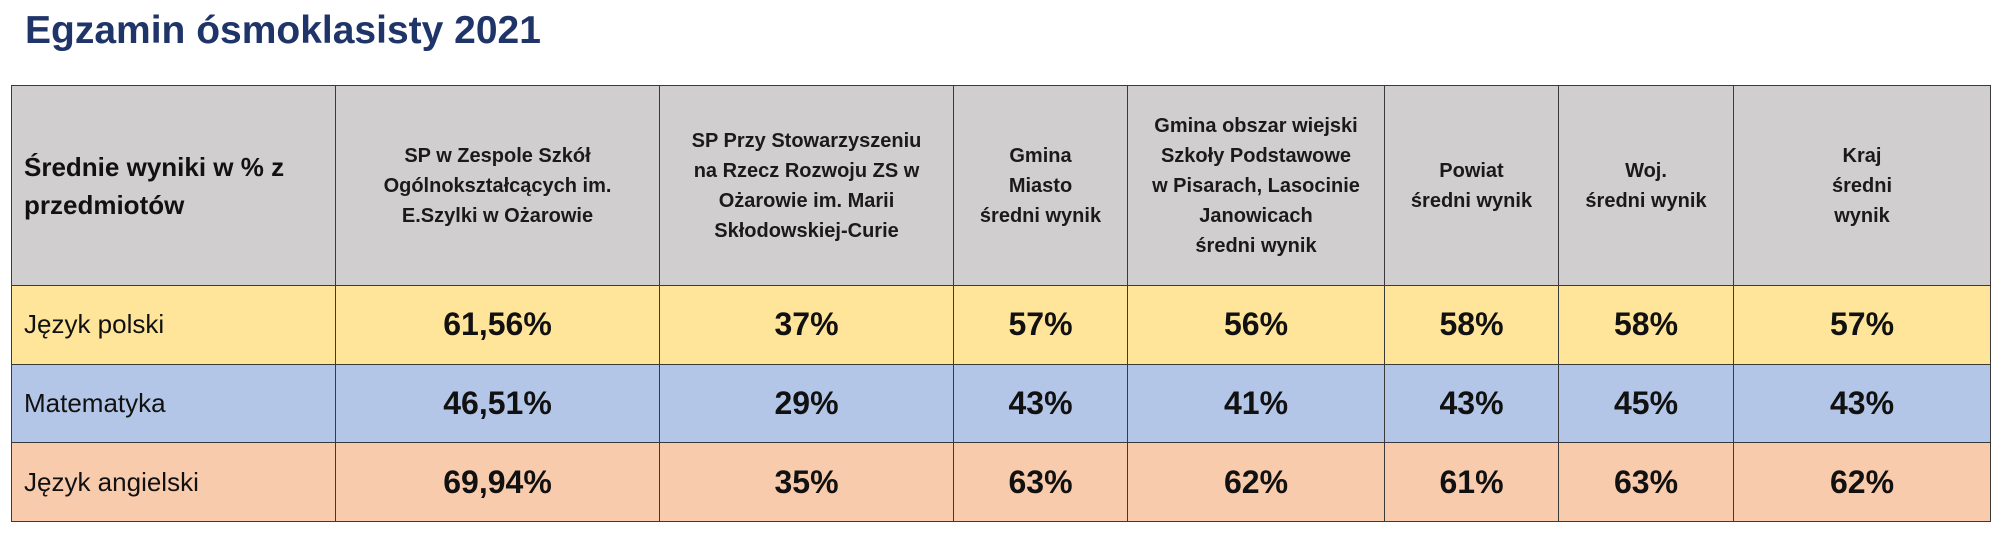 The width and height of the screenshot is (2003, 549). I want to click on table-cell: 61,56%, so click(497, 325).